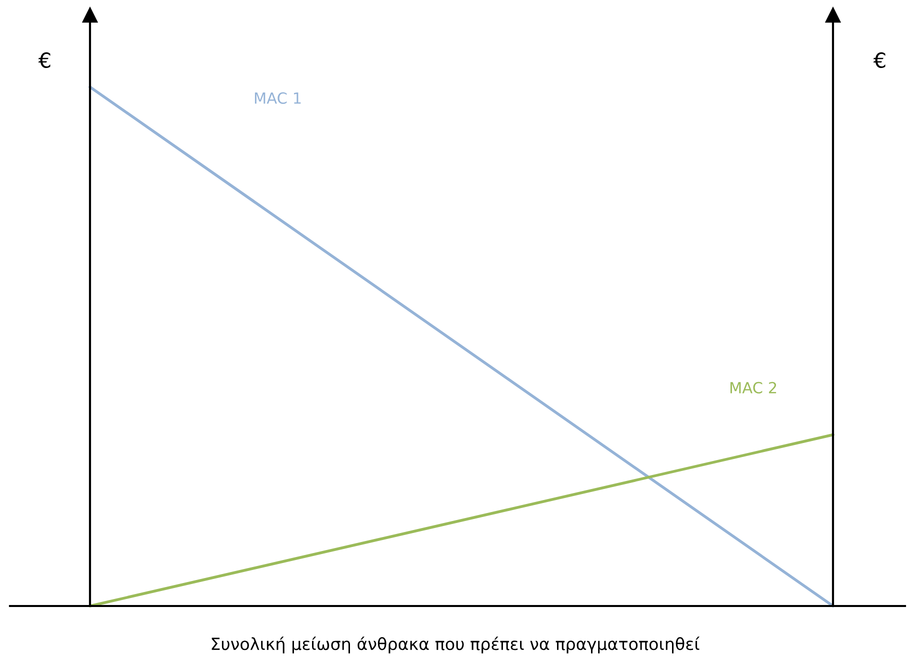 This screenshot has height=657, width=913. I want to click on text: MAC 2, so click(753, 388).